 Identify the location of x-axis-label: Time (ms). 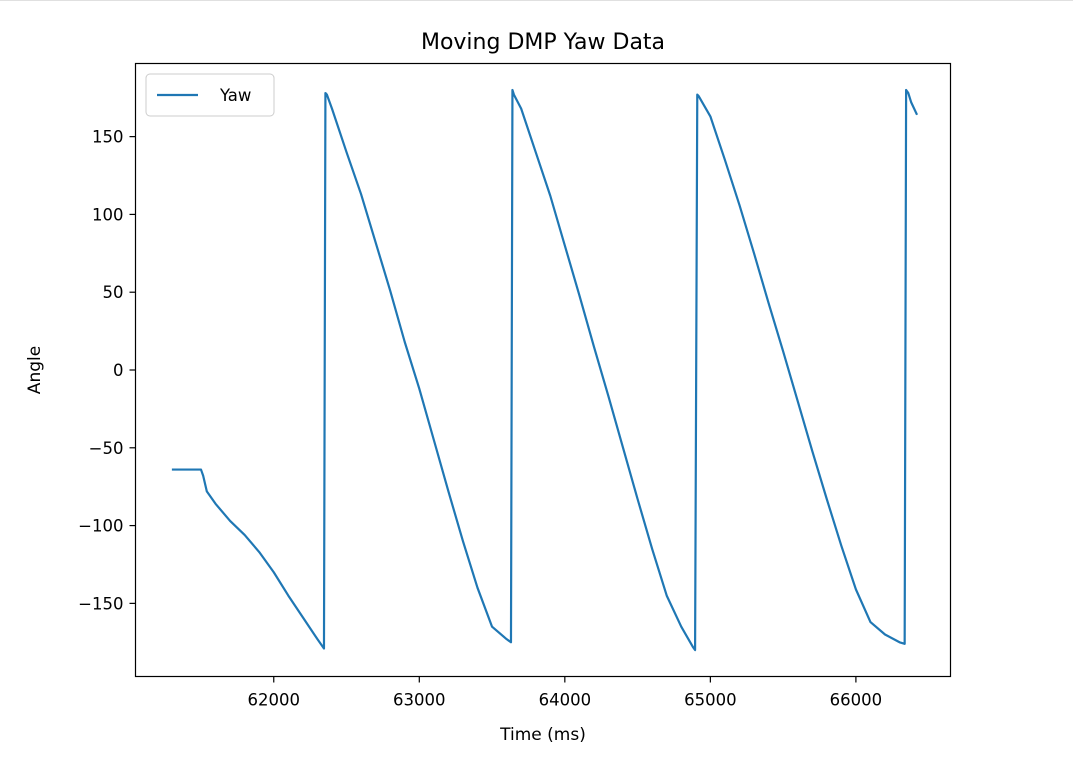
(542, 735).